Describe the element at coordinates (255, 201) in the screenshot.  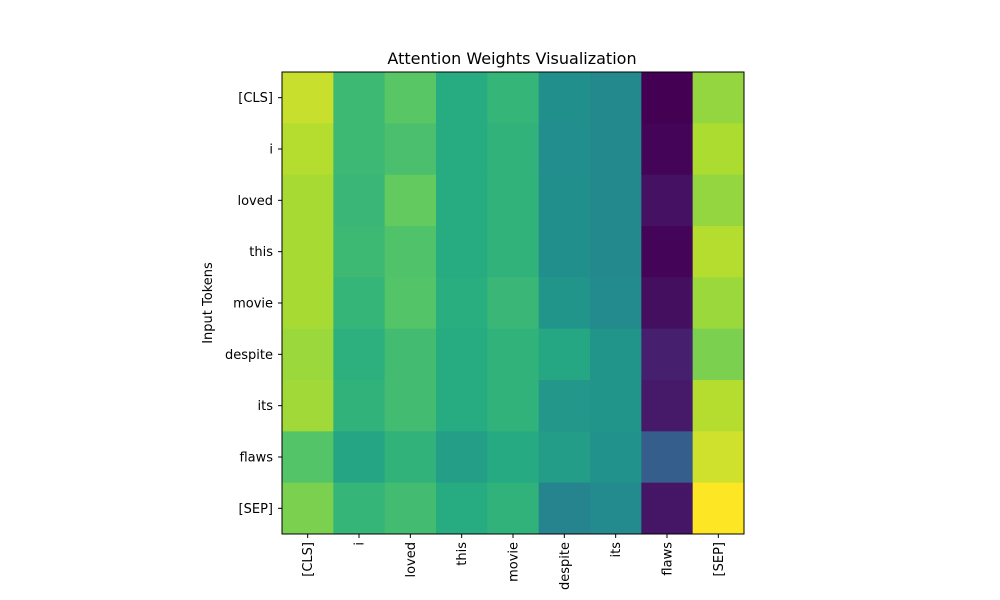
I see `y-tick-label: loved` at that location.